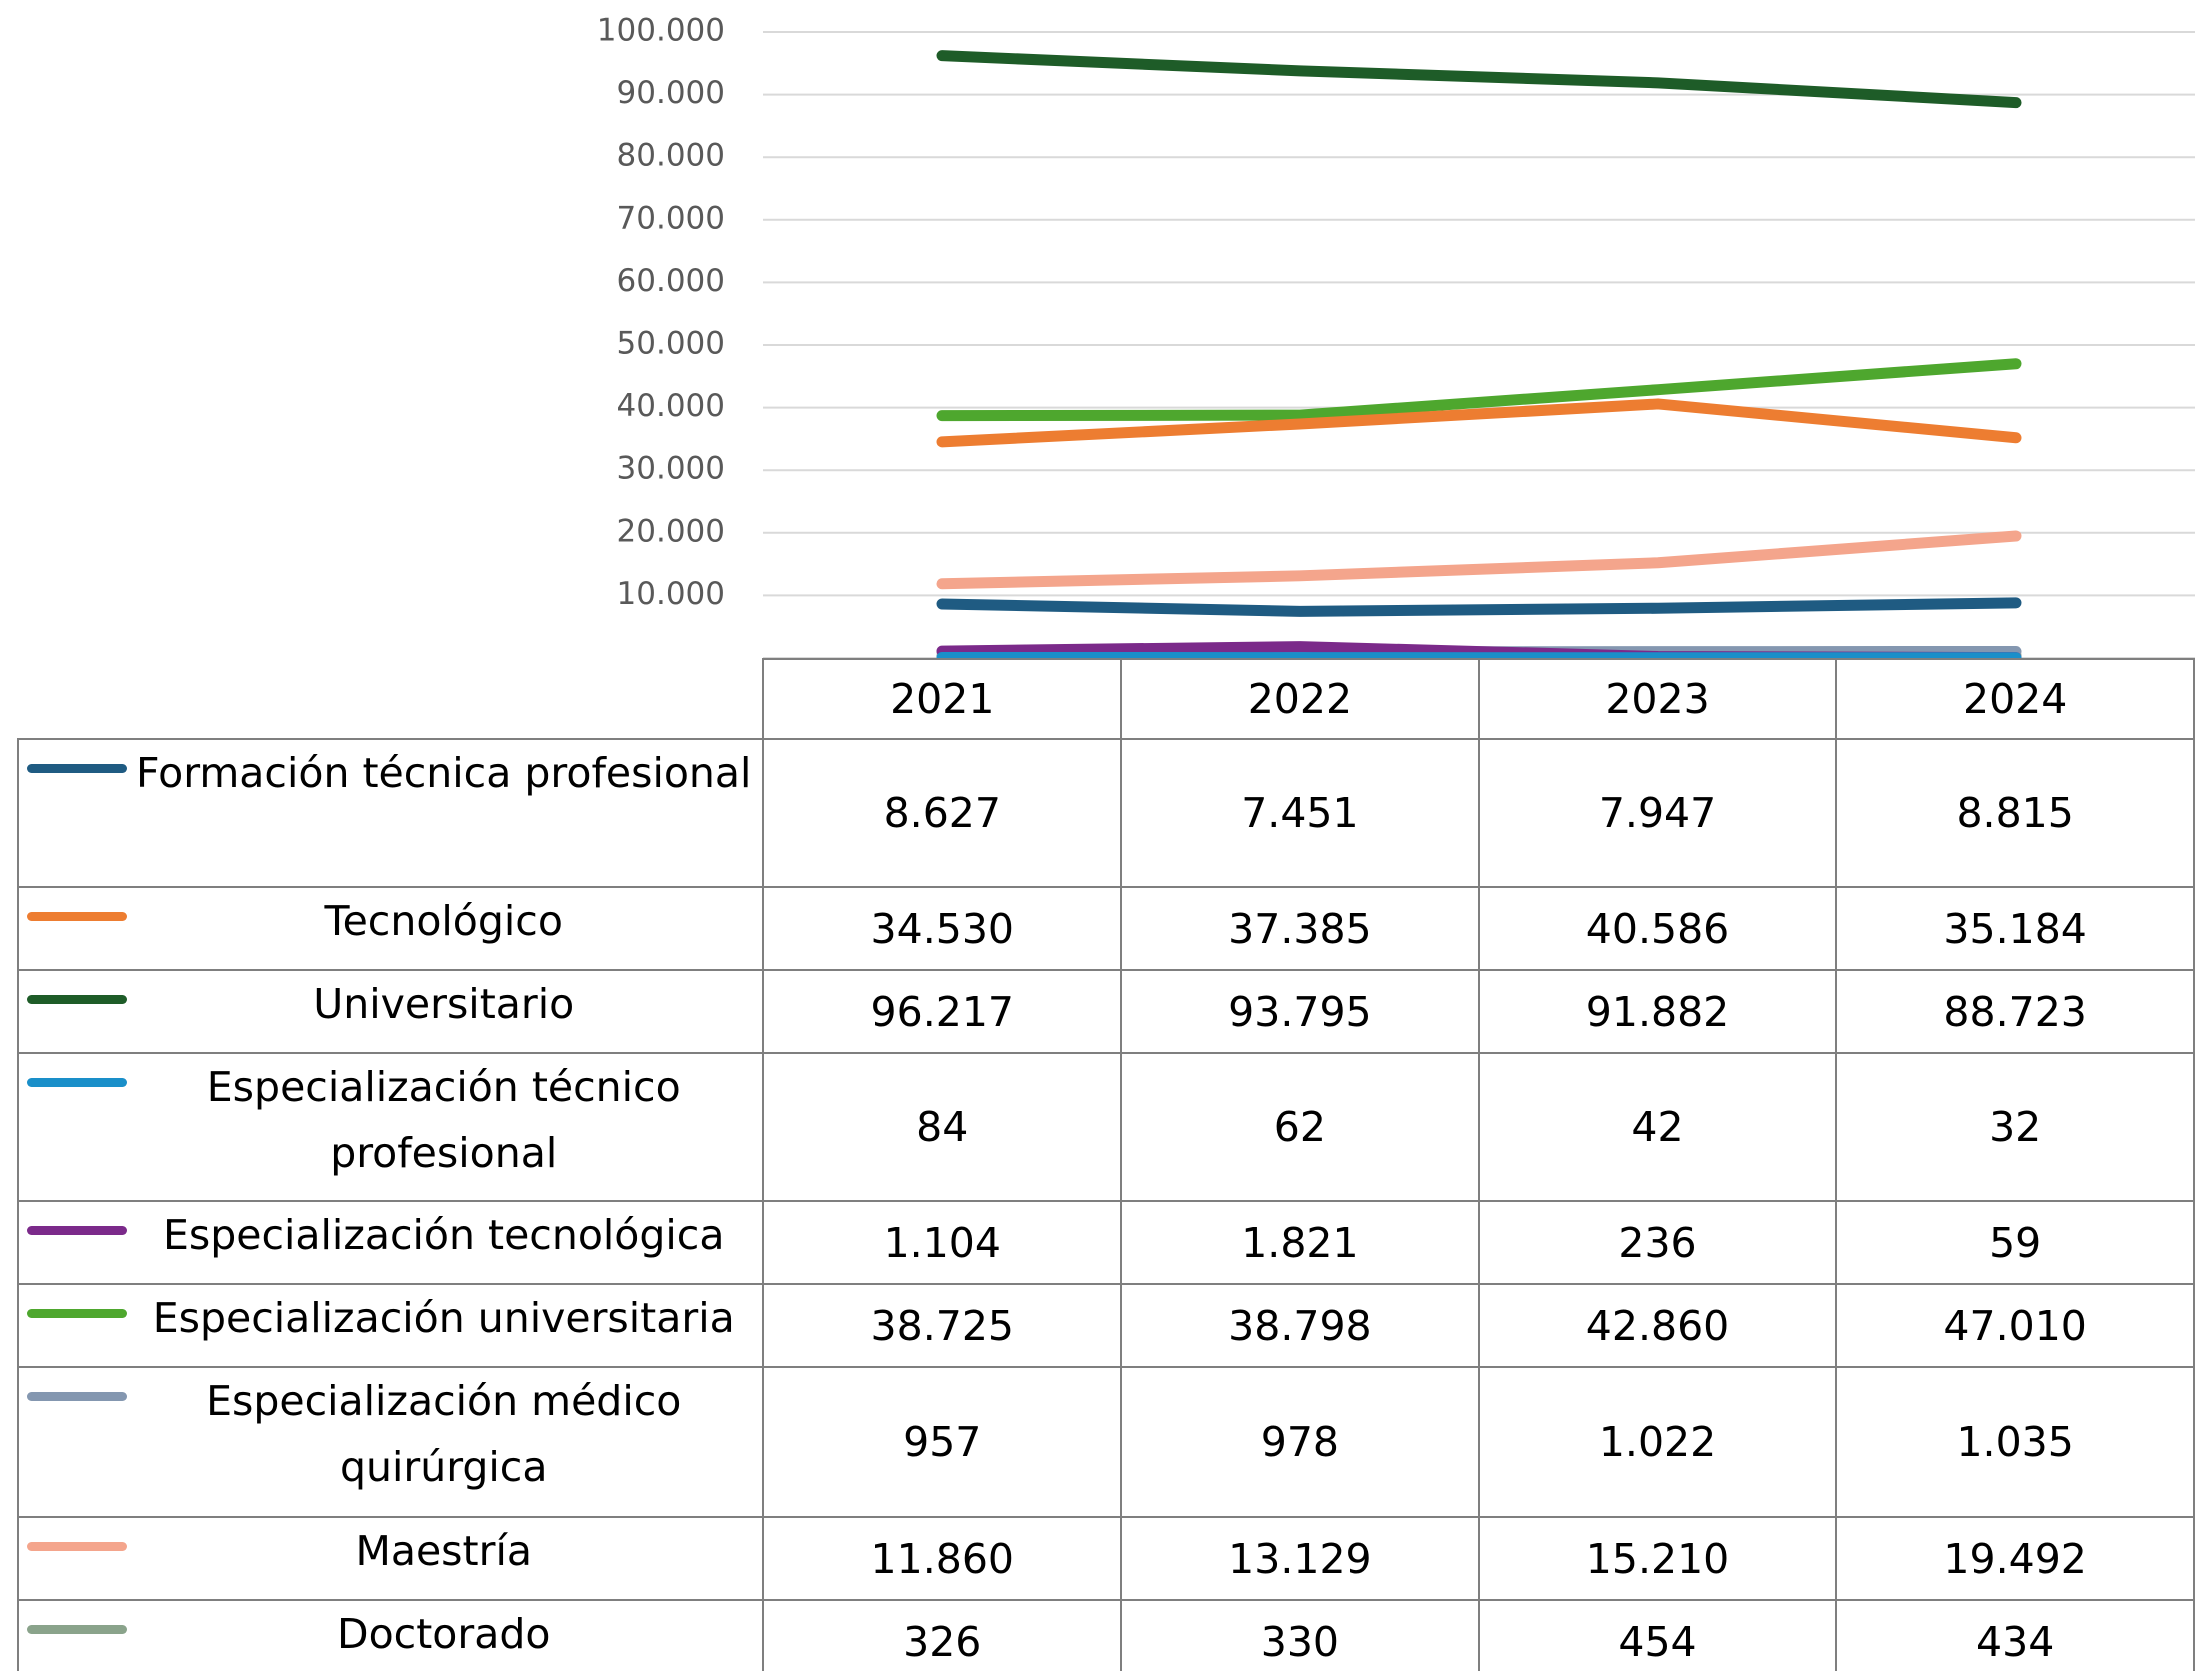 The image size is (2195, 1671). What do you see at coordinates (1657, 1011) in the screenshot?
I see `value-cell: 91.882` at bounding box center [1657, 1011].